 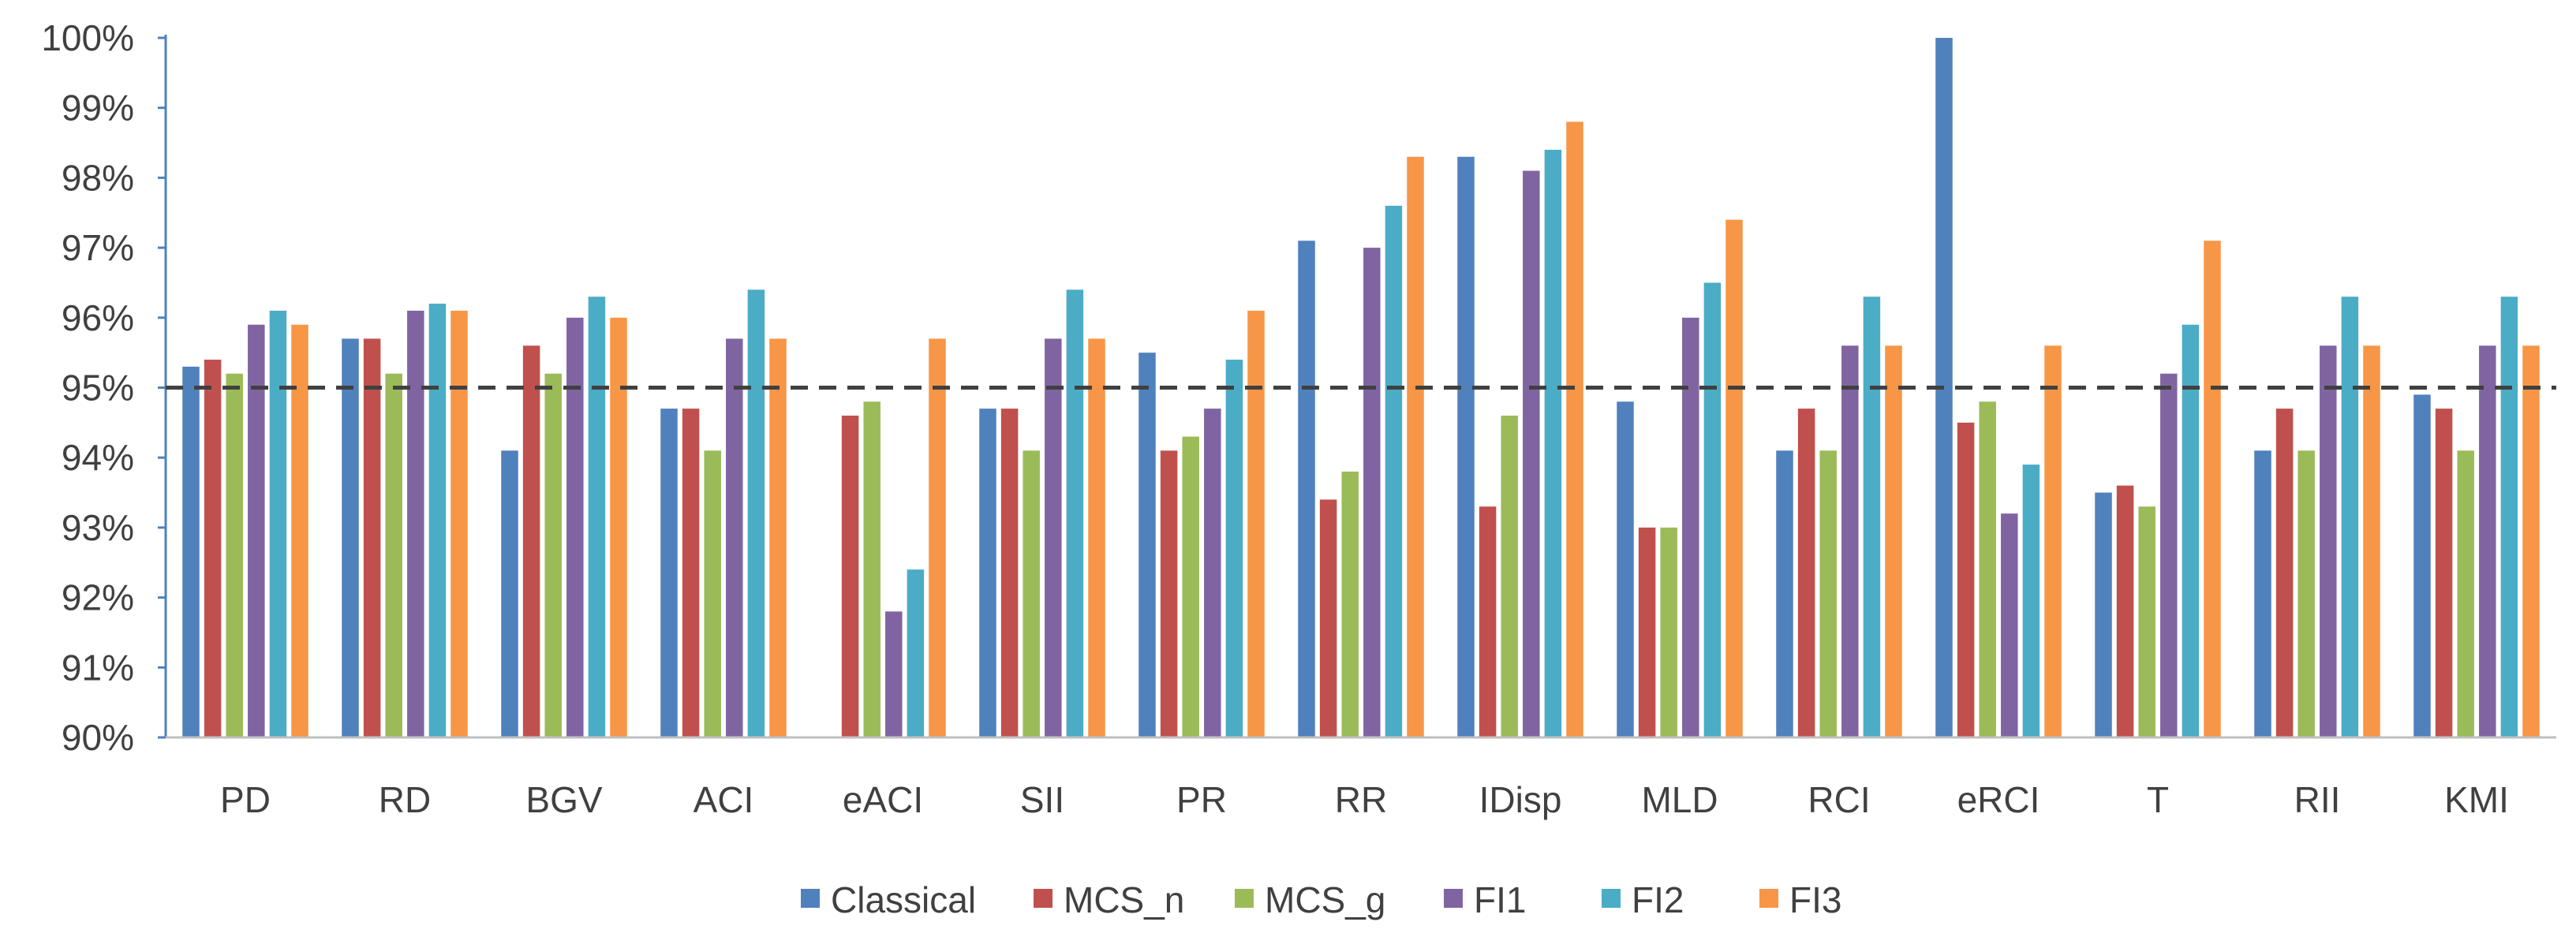 I want to click on bar-mcs-g-rci, so click(x=1828, y=593).